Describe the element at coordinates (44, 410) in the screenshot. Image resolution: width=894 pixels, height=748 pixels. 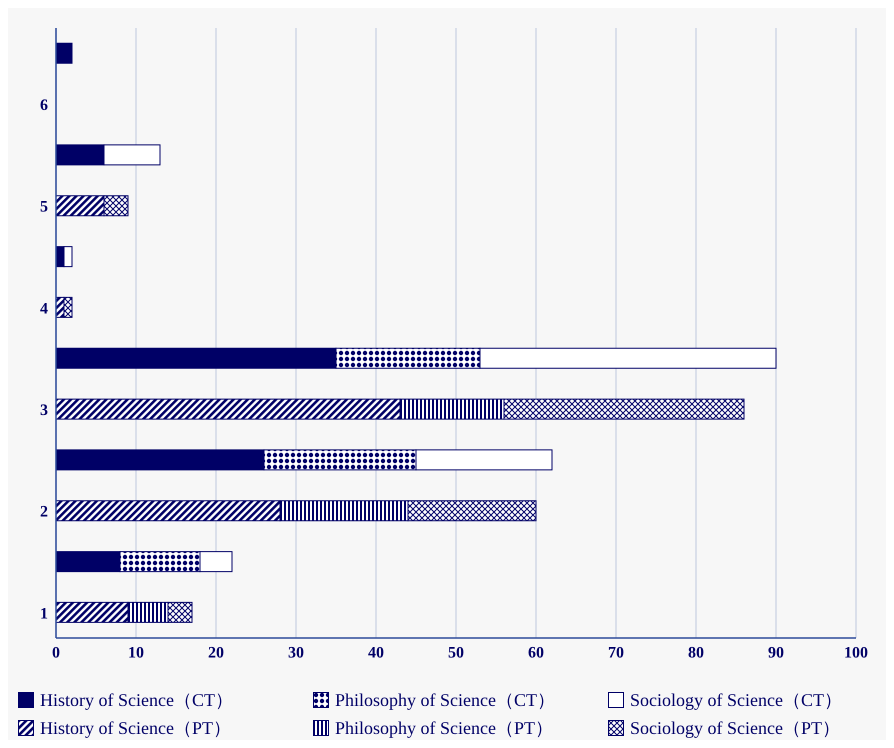
I see `y-tick-label: 3` at that location.